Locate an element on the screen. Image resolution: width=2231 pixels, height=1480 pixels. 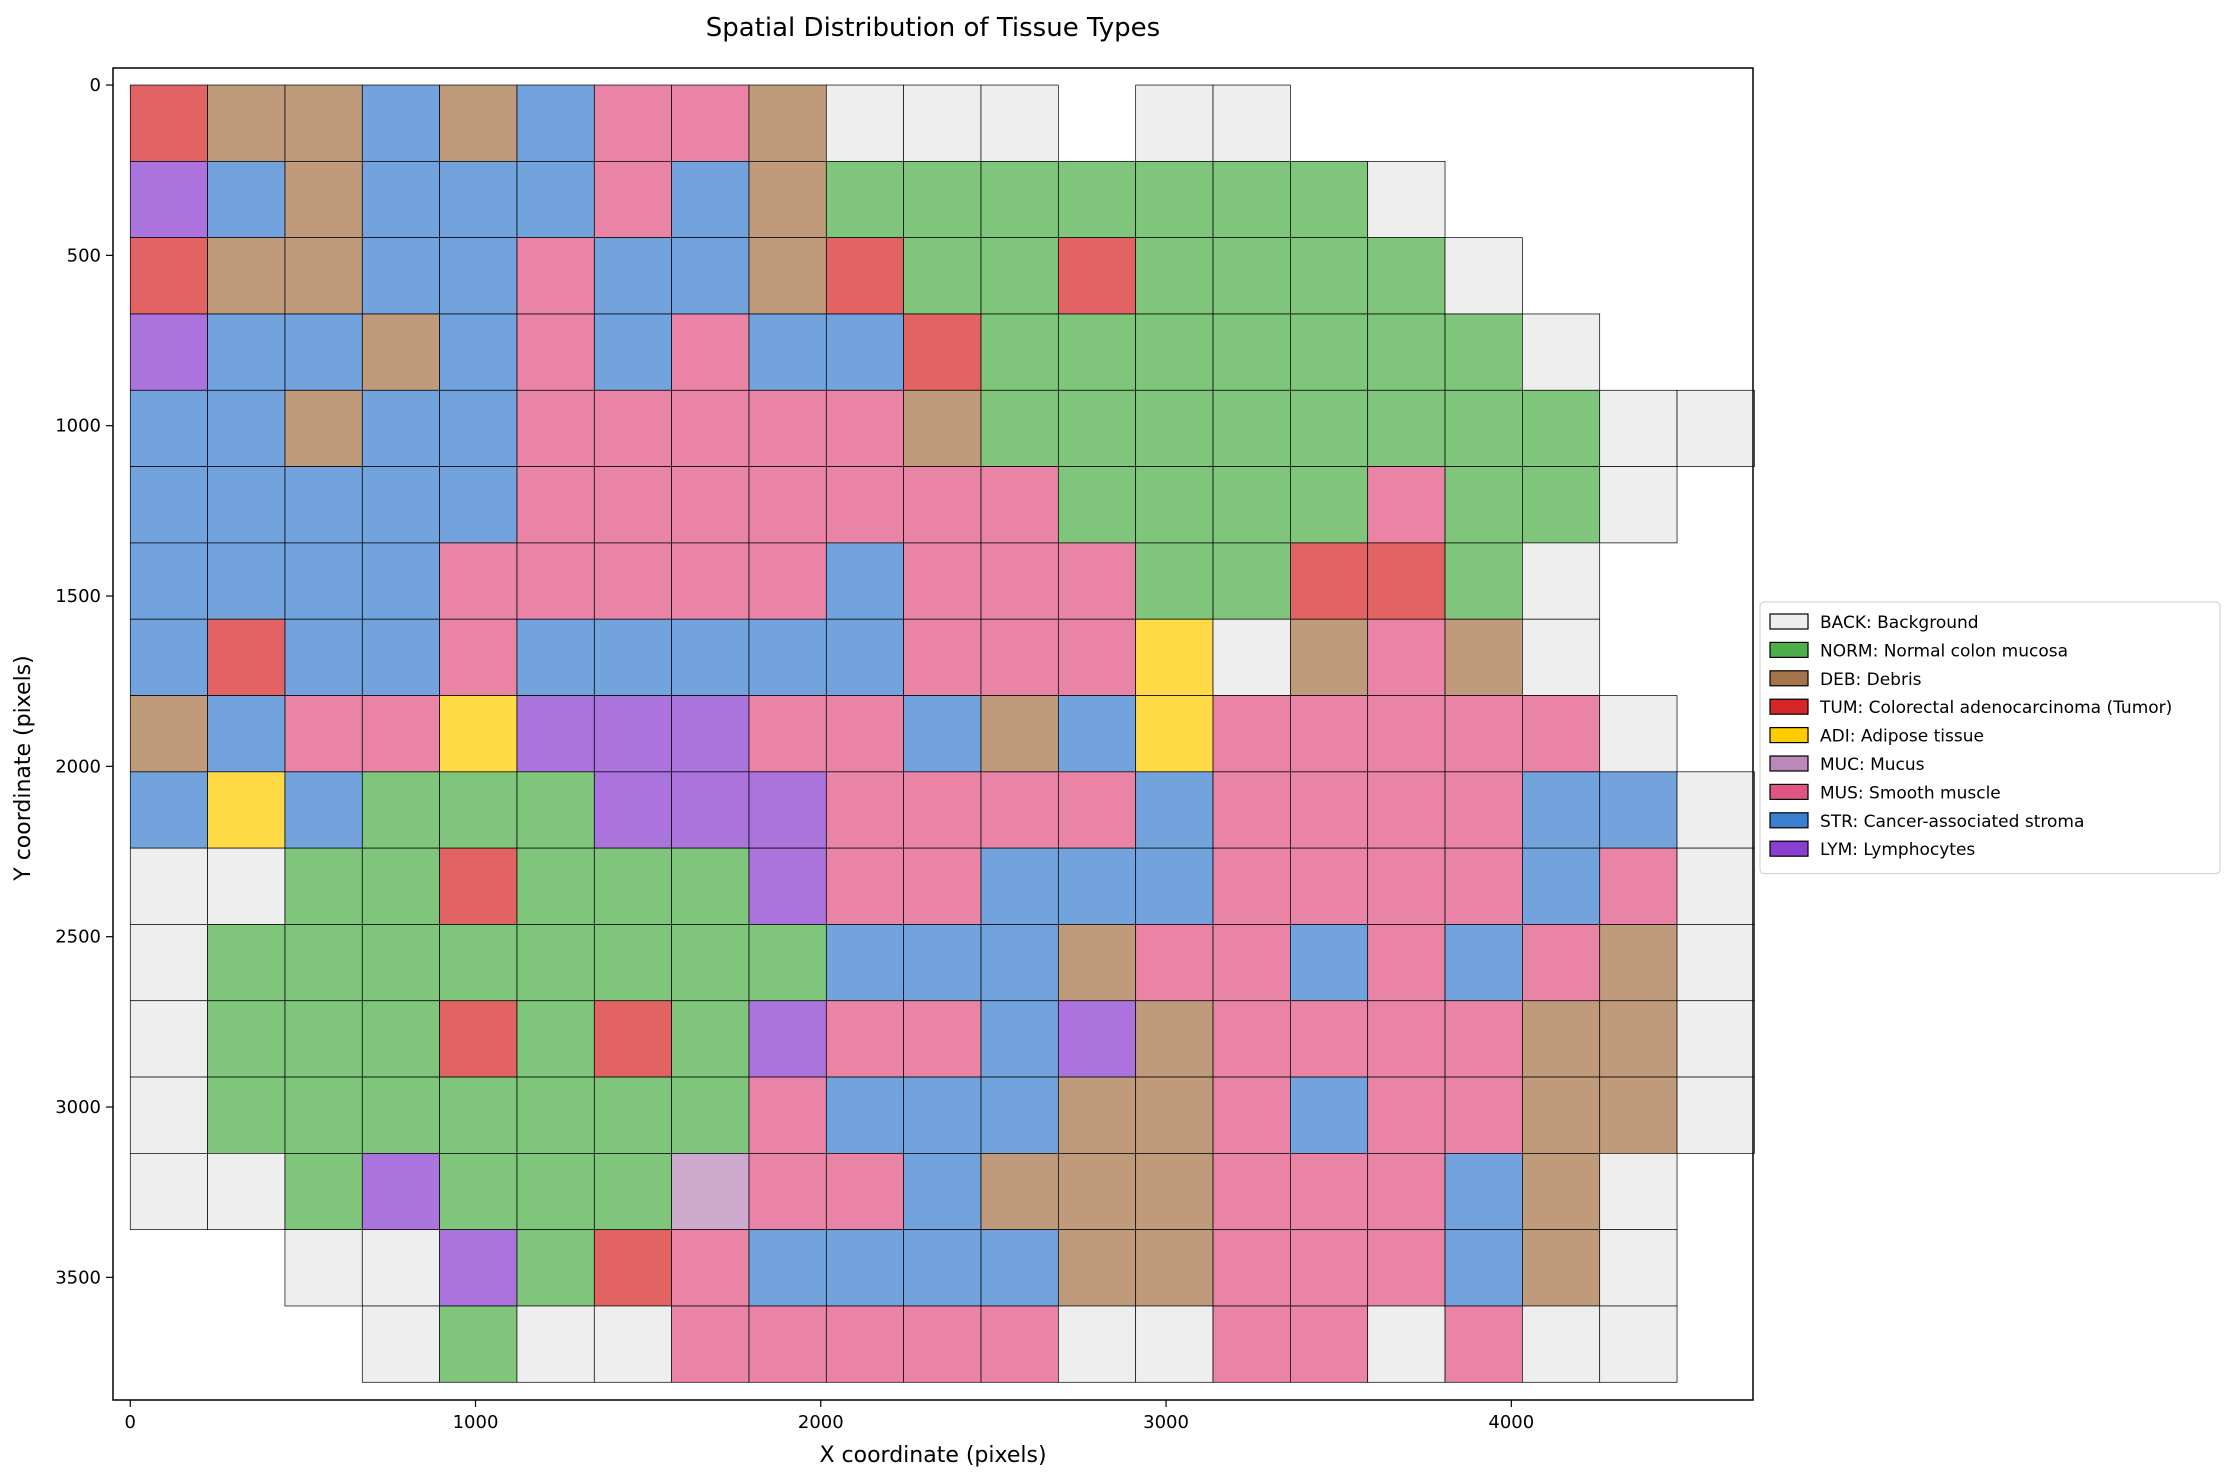
legend-label-mus: MUS: Smooth muscle is located at coordinates (1910, 793).